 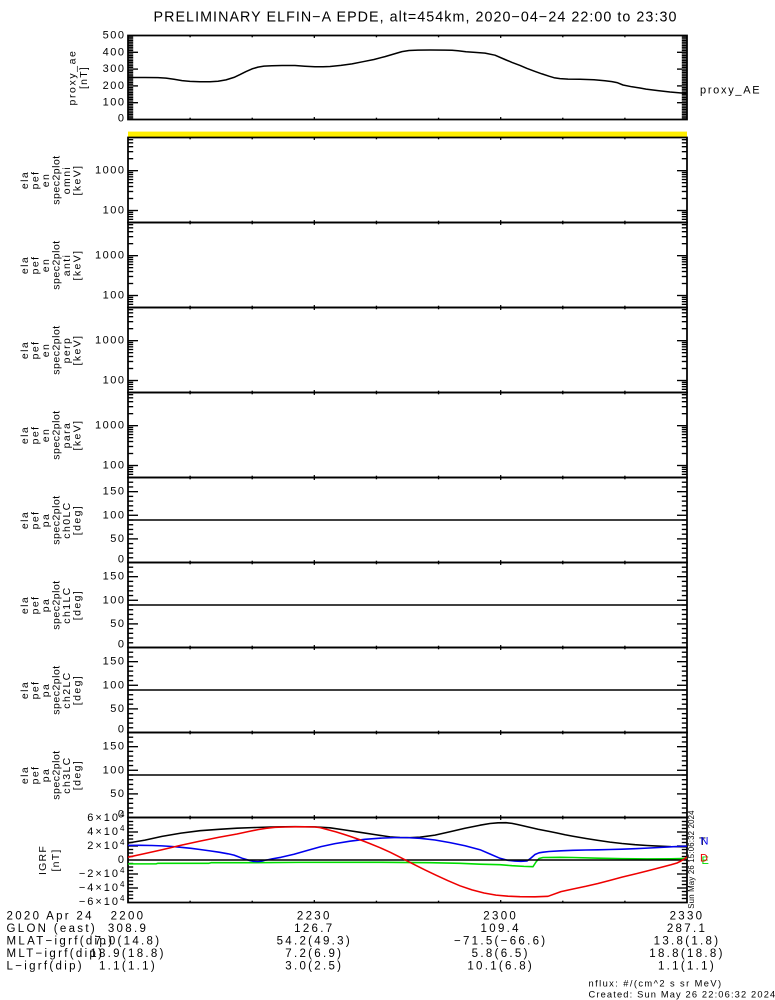 I want to click on svg-text: 2330, so click(x=687, y=916).